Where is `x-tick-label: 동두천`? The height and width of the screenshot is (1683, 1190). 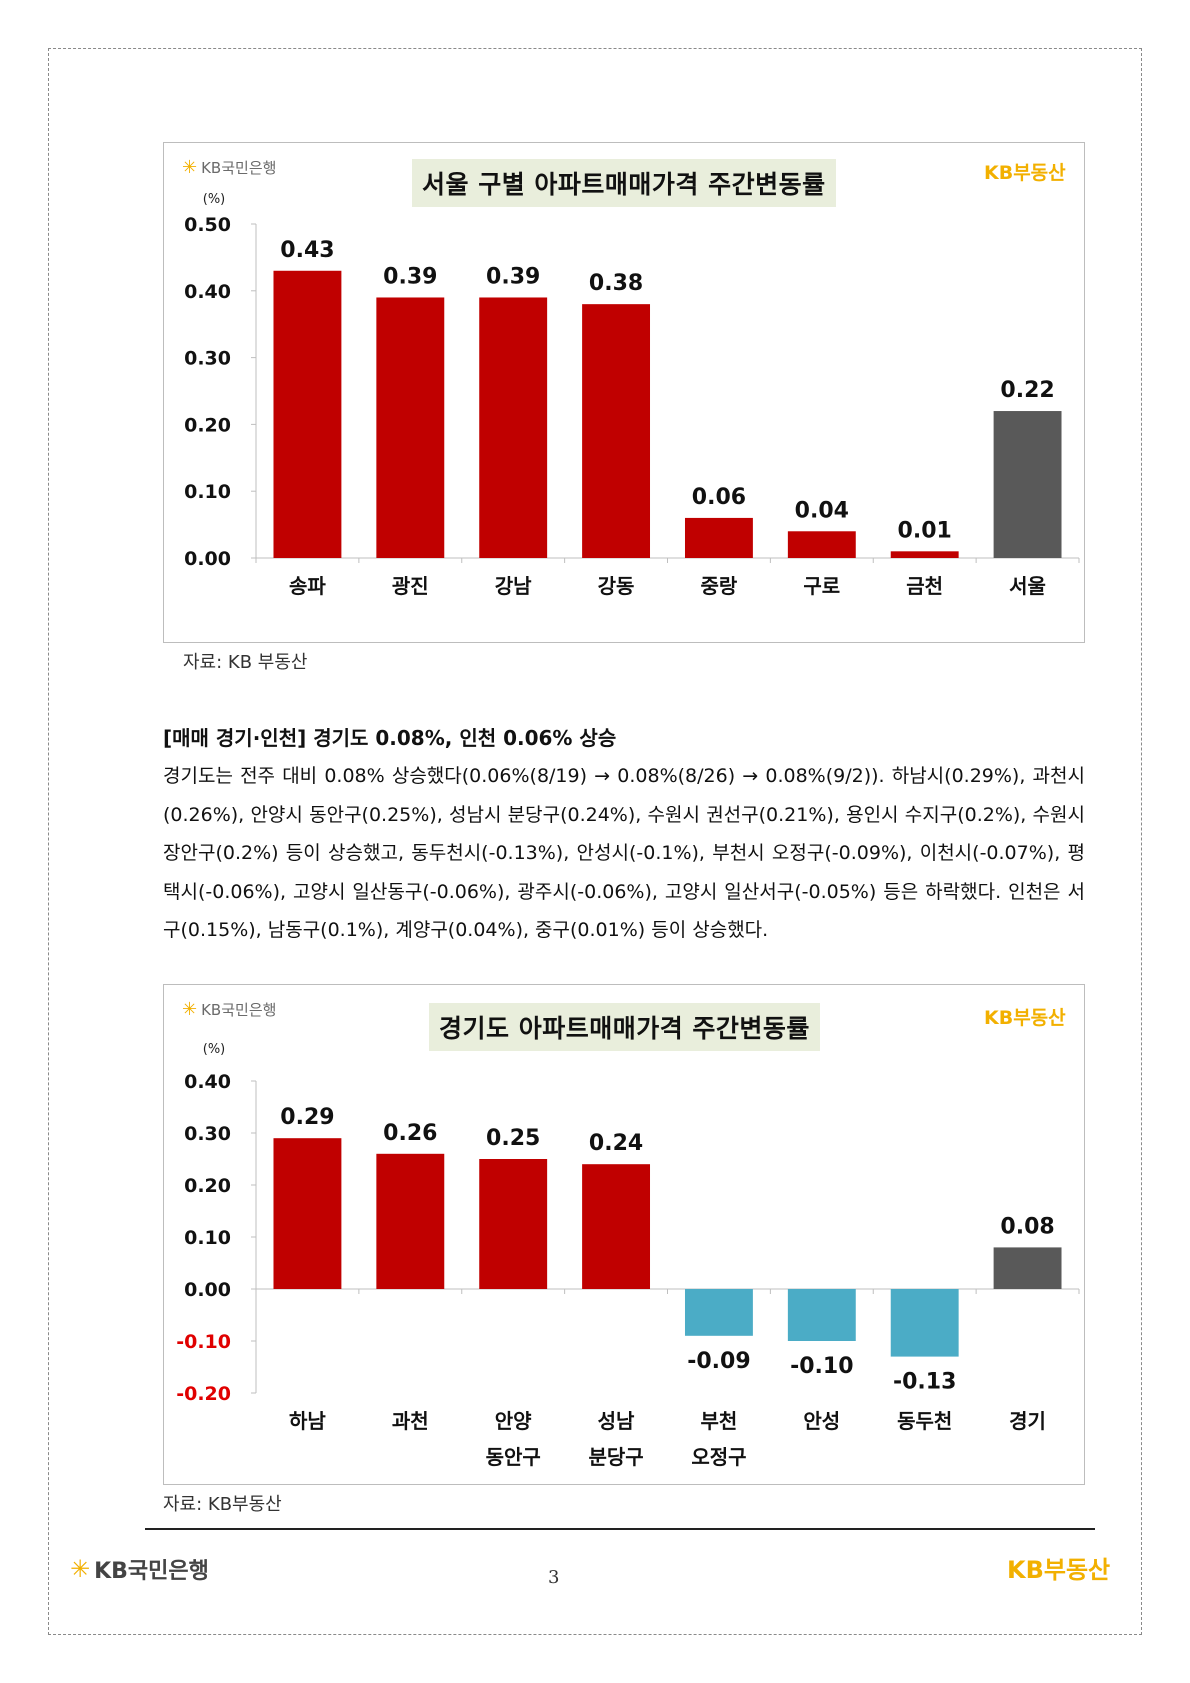 x-tick-label: 동두천 is located at coordinates (924, 1421).